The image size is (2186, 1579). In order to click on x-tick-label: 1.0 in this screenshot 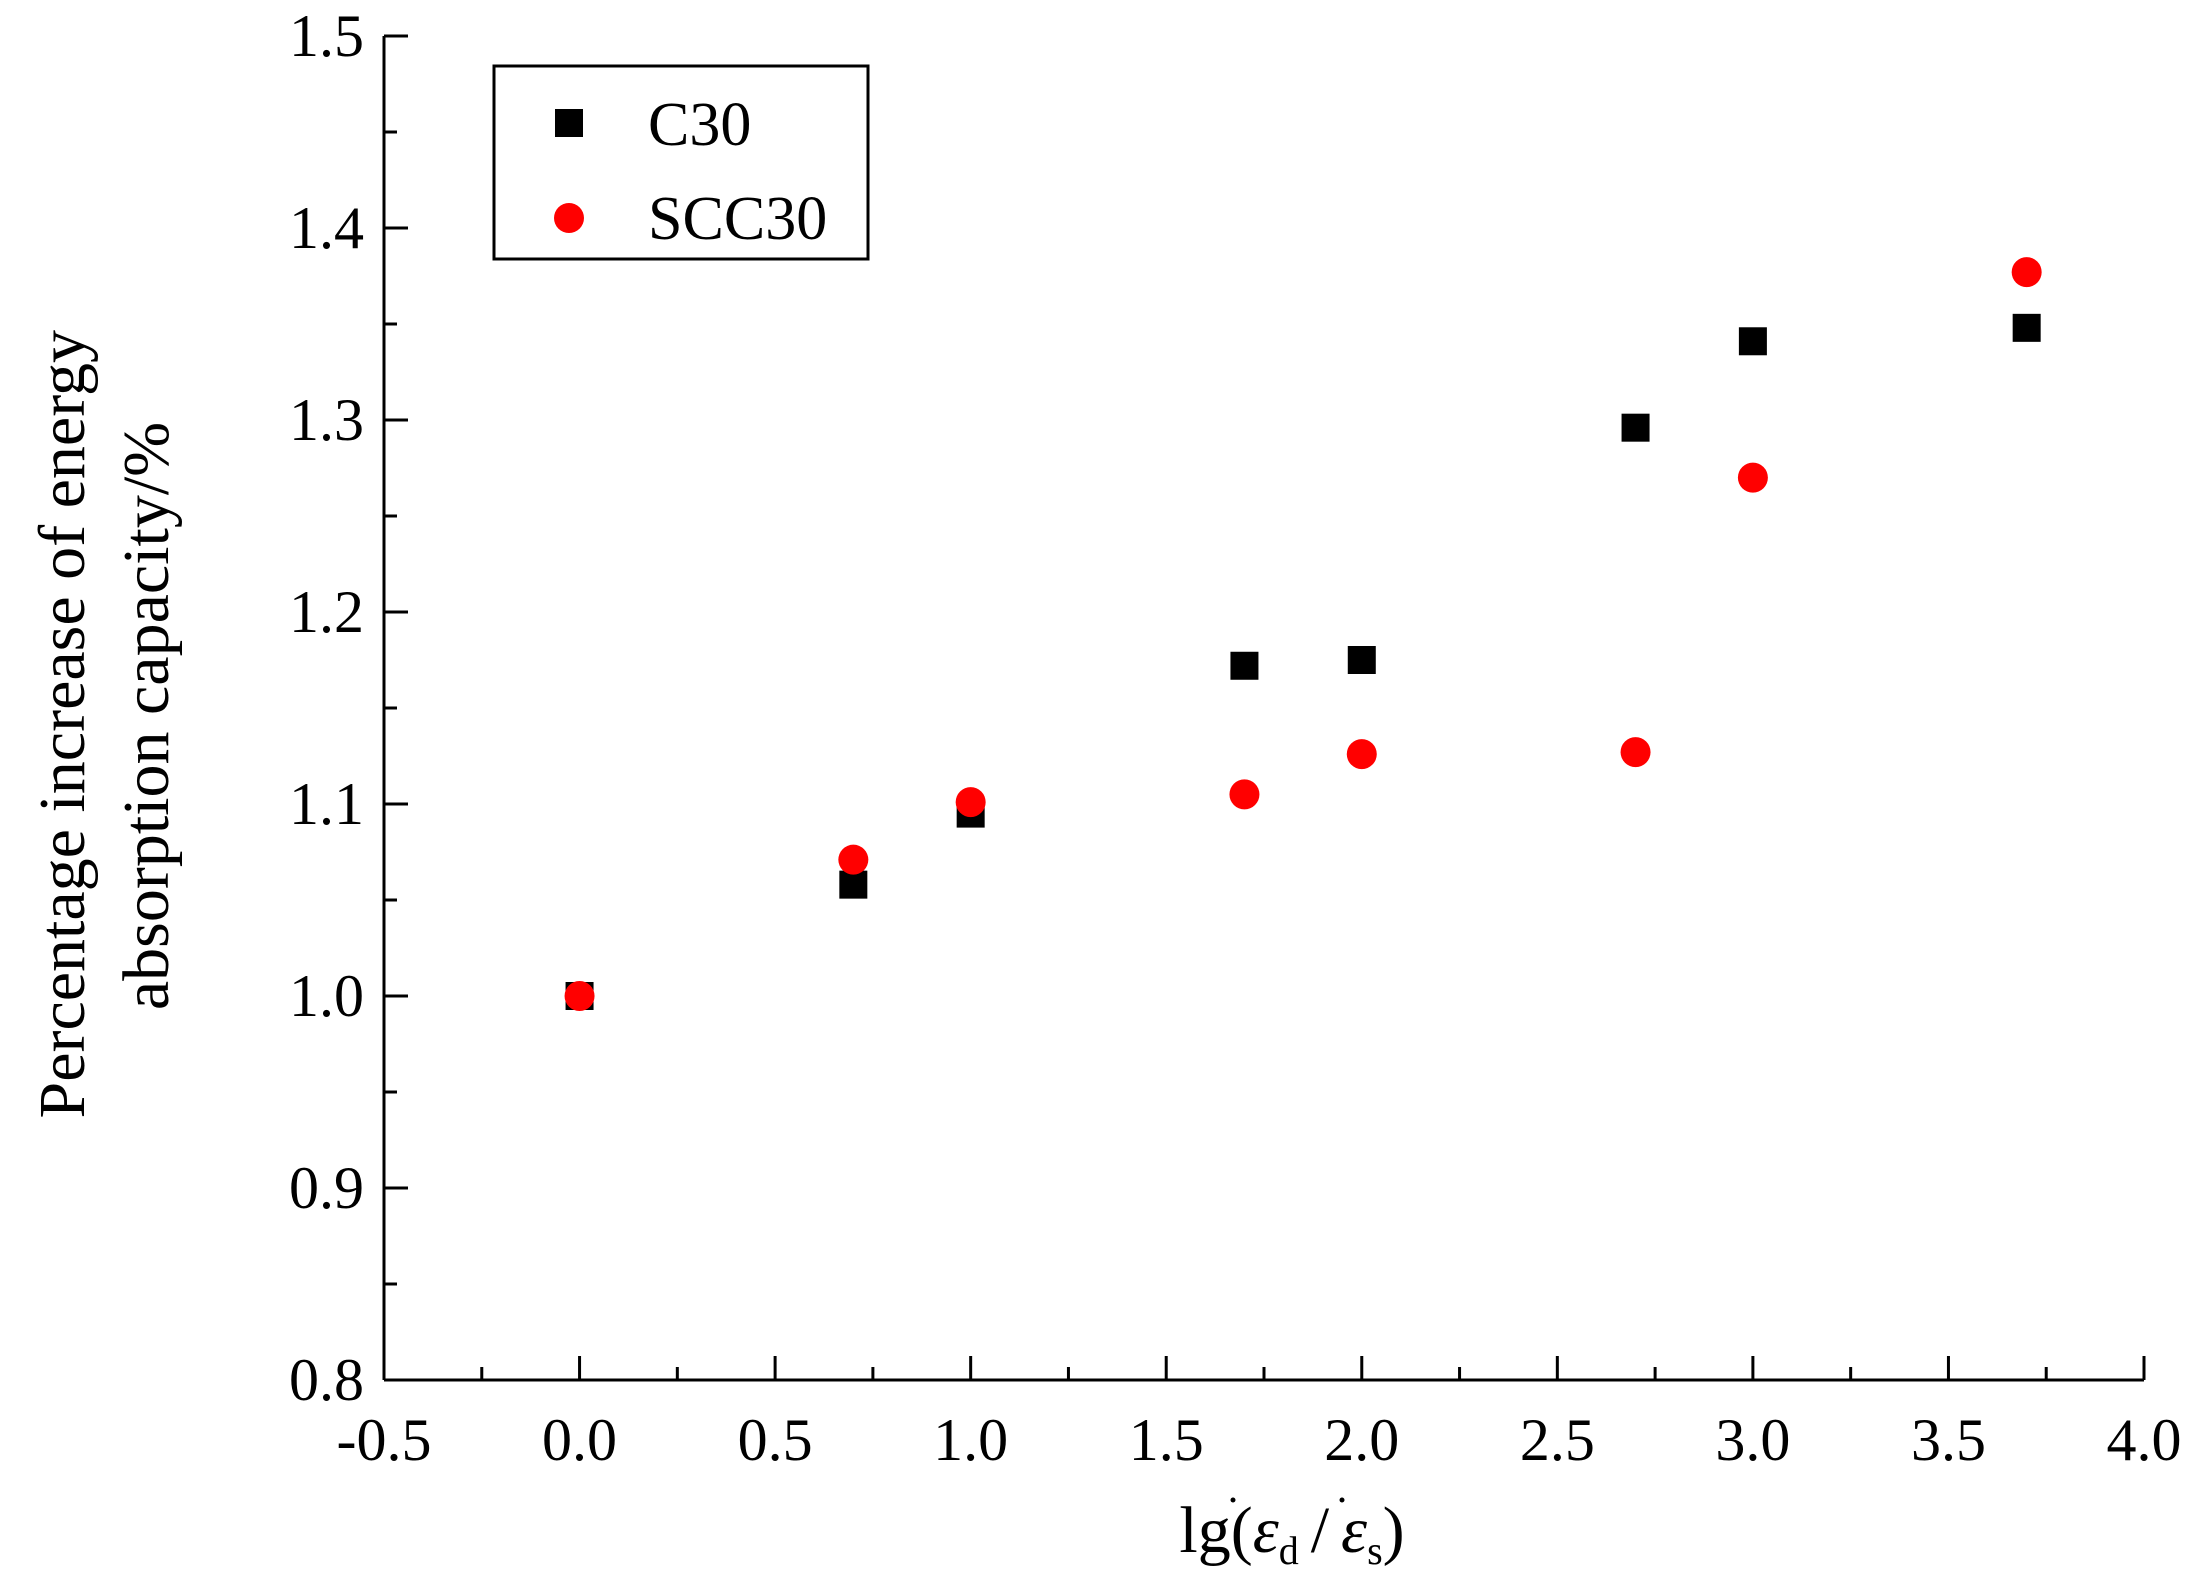, I will do `click(970, 1440)`.